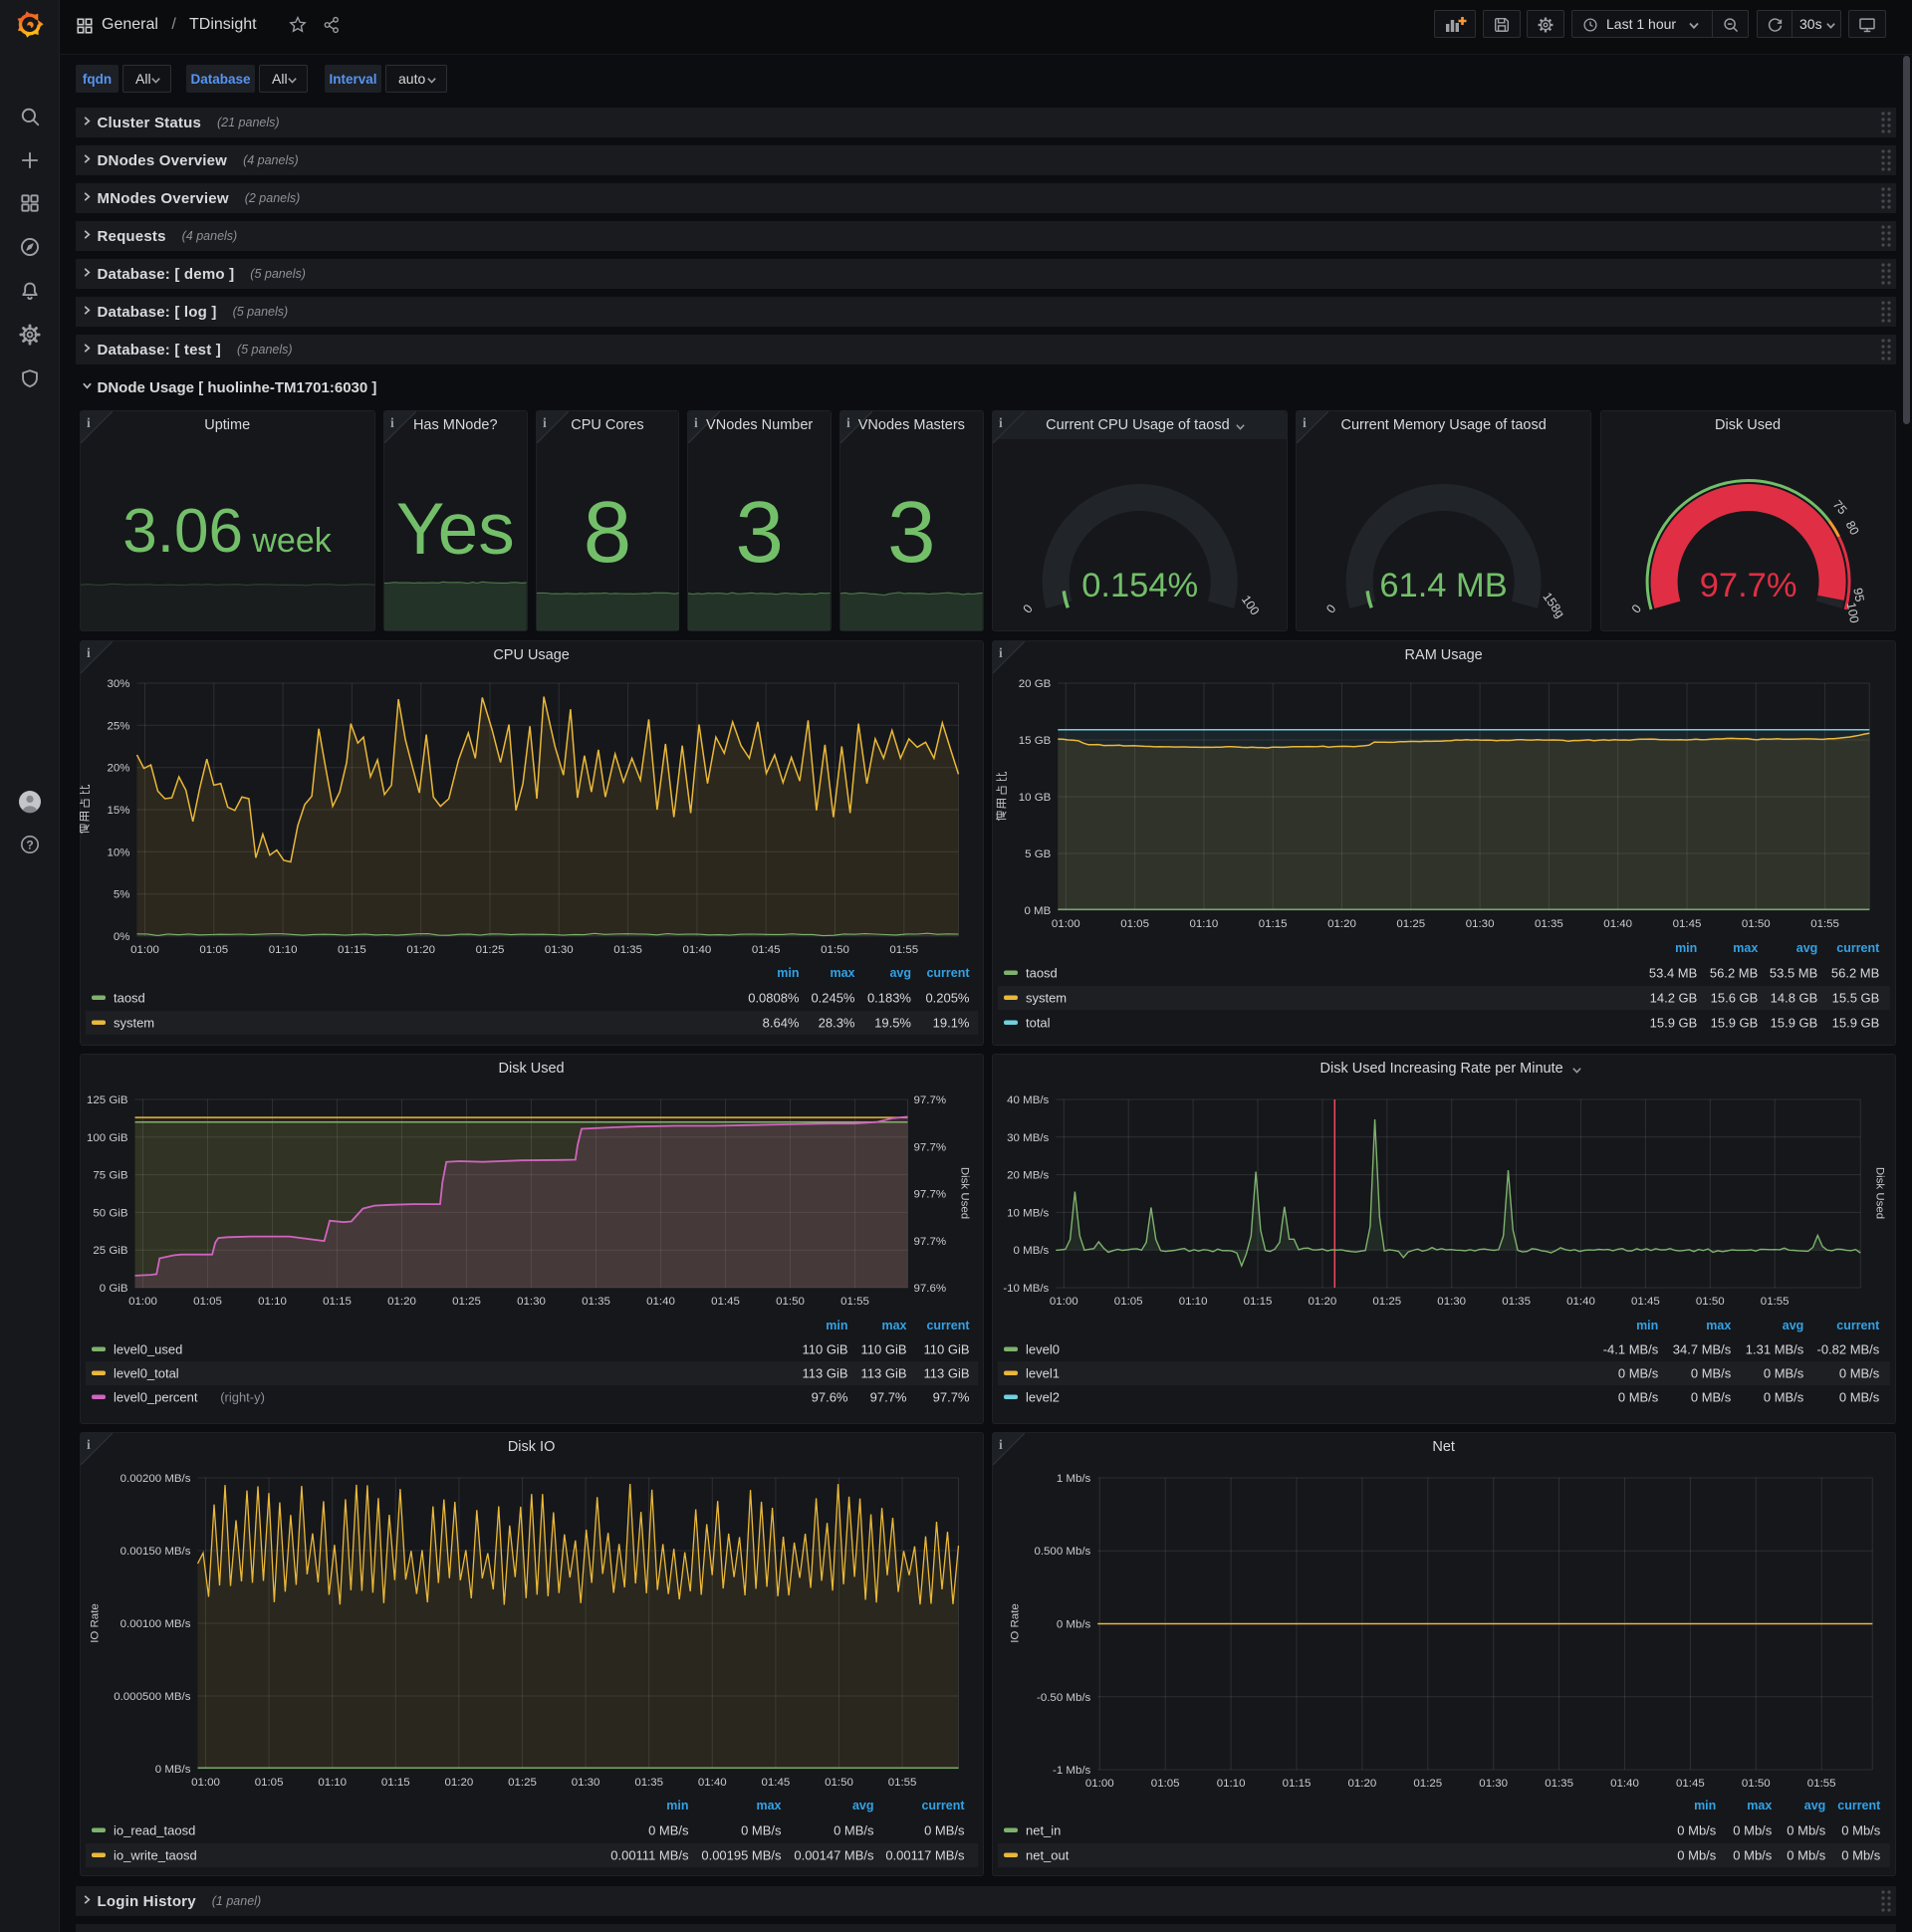 The width and height of the screenshot is (1912, 1932). What do you see at coordinates (1043, 1830) in the screenshot?
I see `svg-text: net_in` at bounding box center [1043, 1830].